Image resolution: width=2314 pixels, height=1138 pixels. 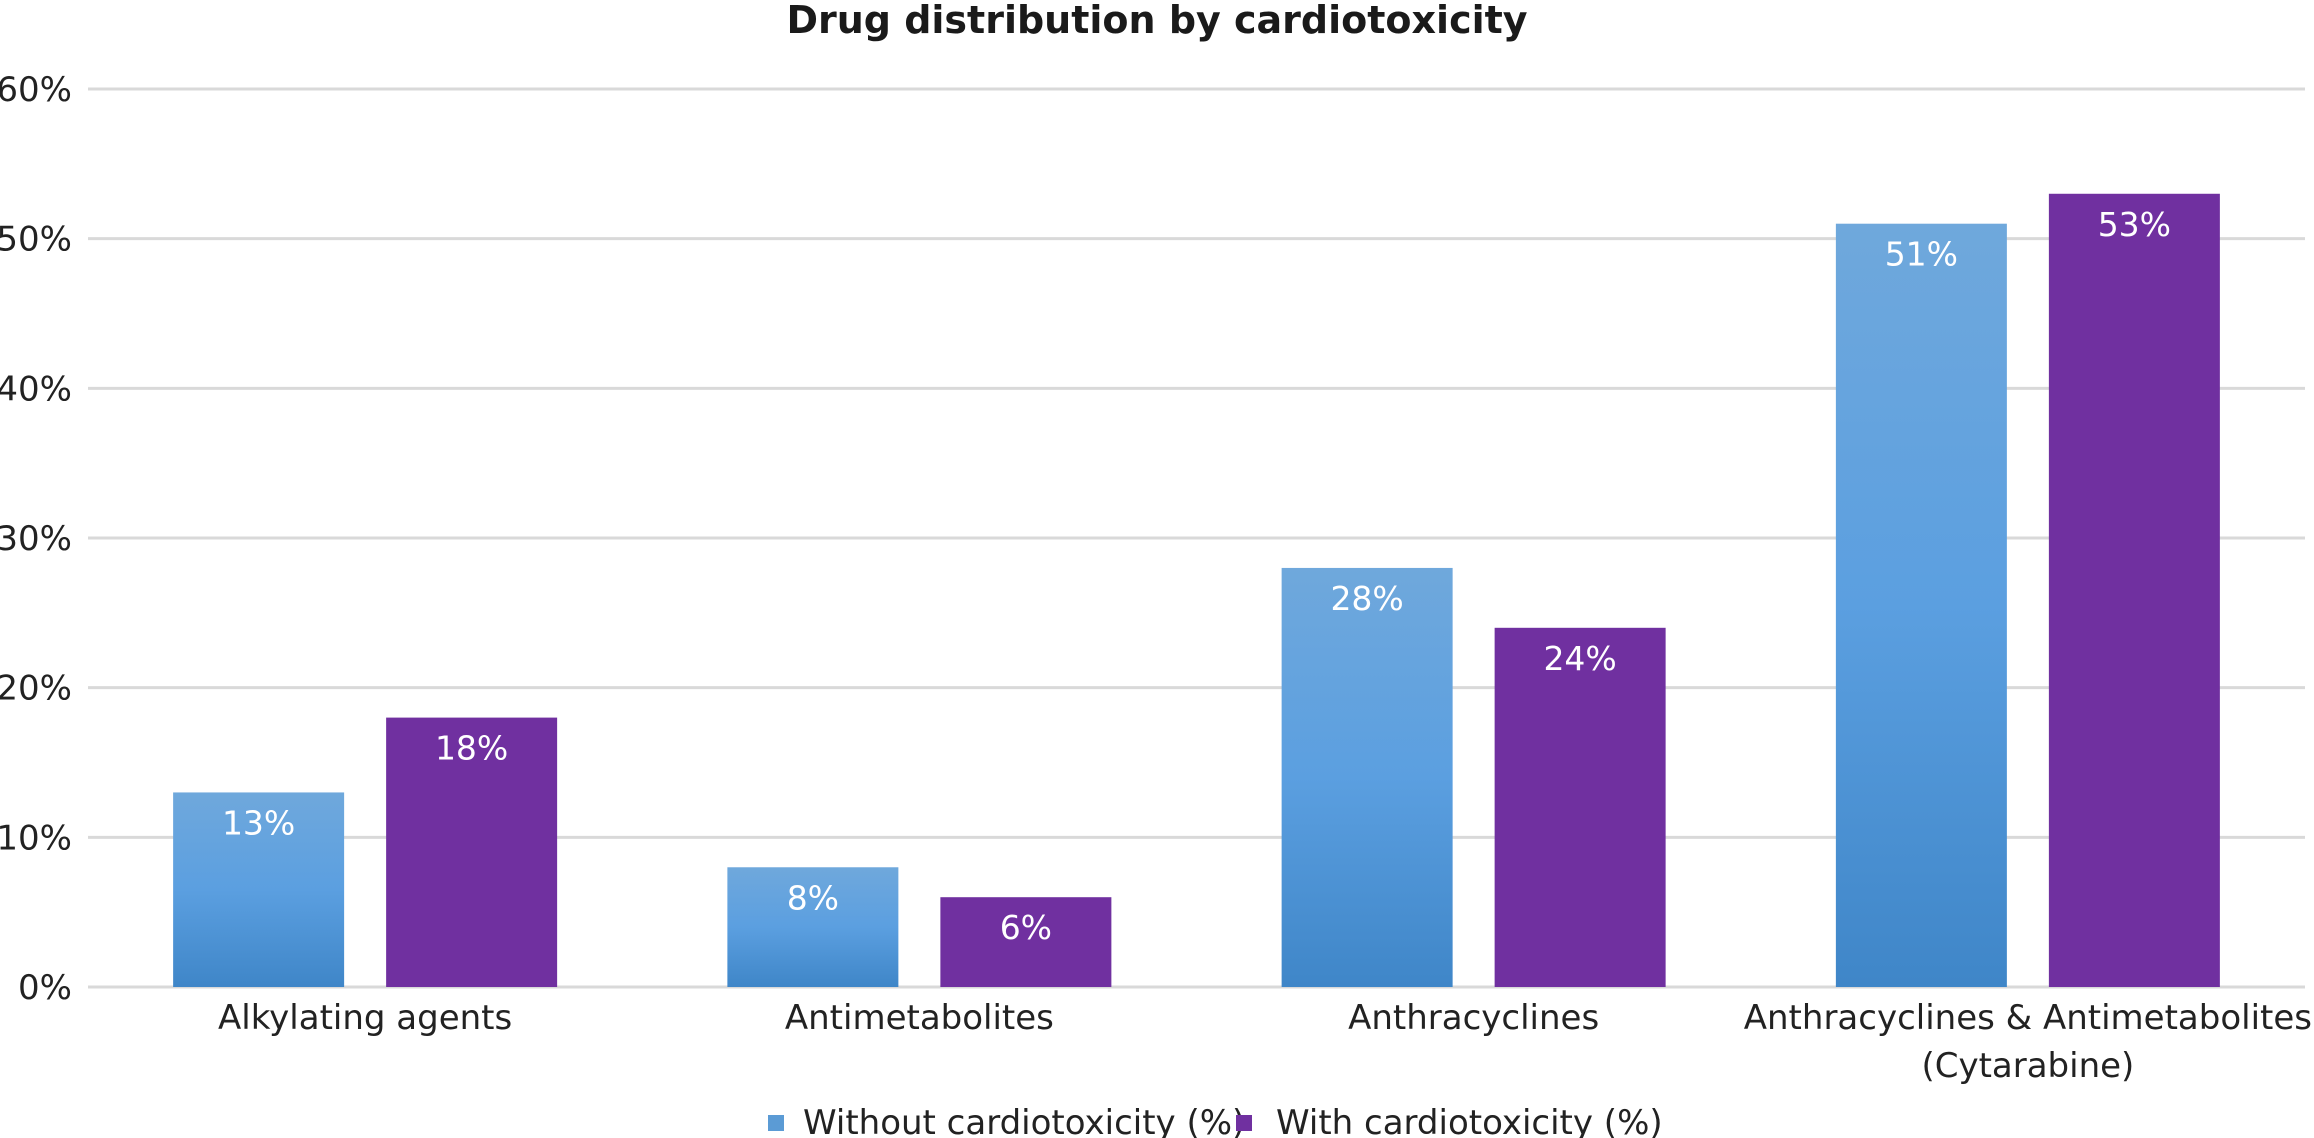 I want to click on legend-label: With cardiotoxicity (%), so click(x=1469, y=1120).